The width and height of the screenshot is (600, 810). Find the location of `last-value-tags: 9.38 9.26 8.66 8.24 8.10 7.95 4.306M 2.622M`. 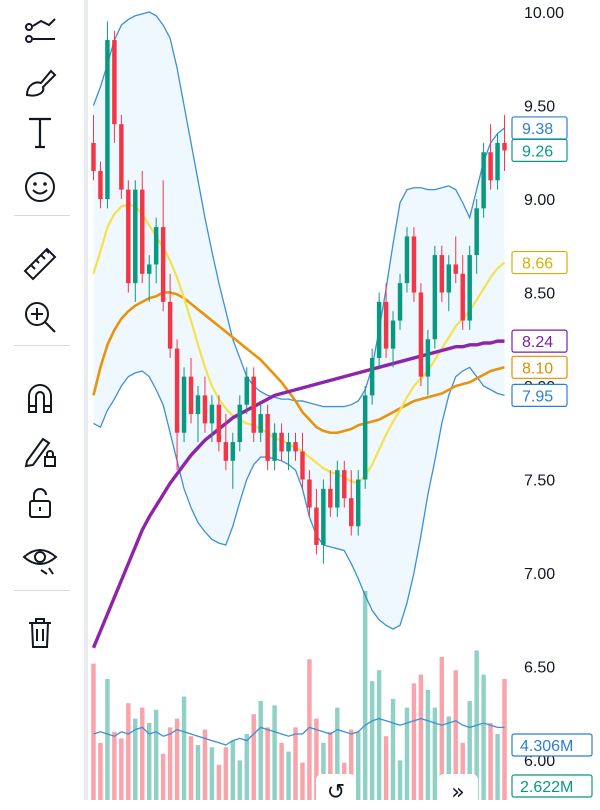

last-value-tags: 9.38 9.26 8.66 8.24 8.10 7.95 4.306M 2.622M is located at coordinates (552, 457).